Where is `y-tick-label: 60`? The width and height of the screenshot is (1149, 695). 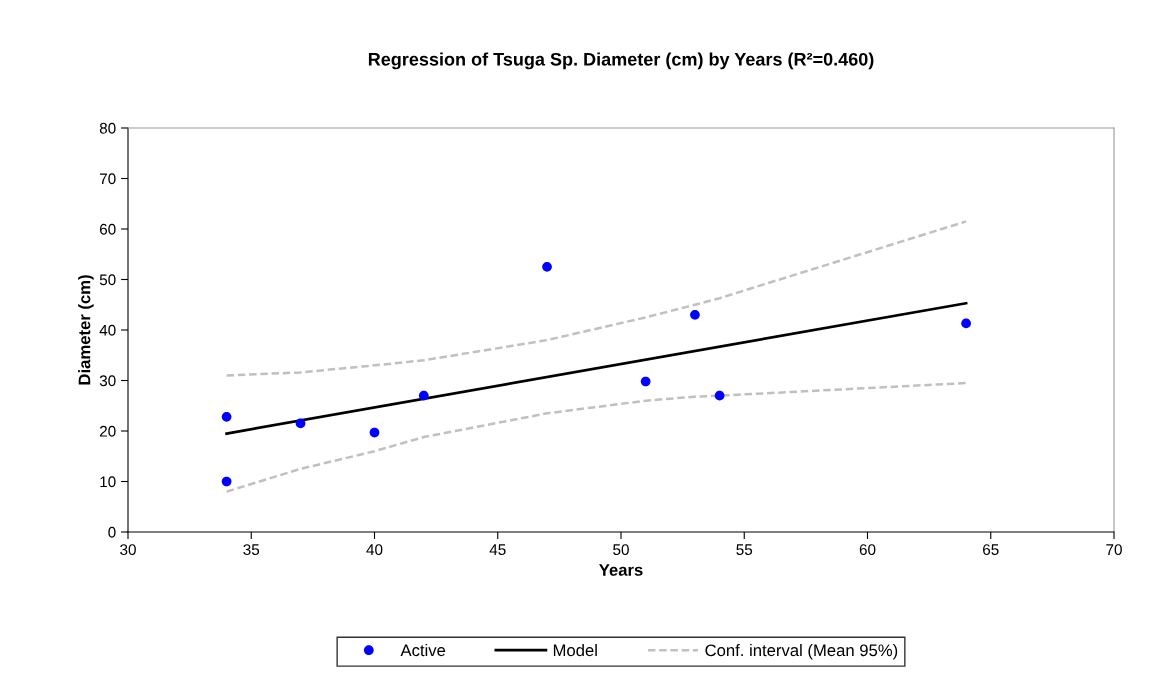
y-tick-label: 60 is located at coordinates (107, 229).